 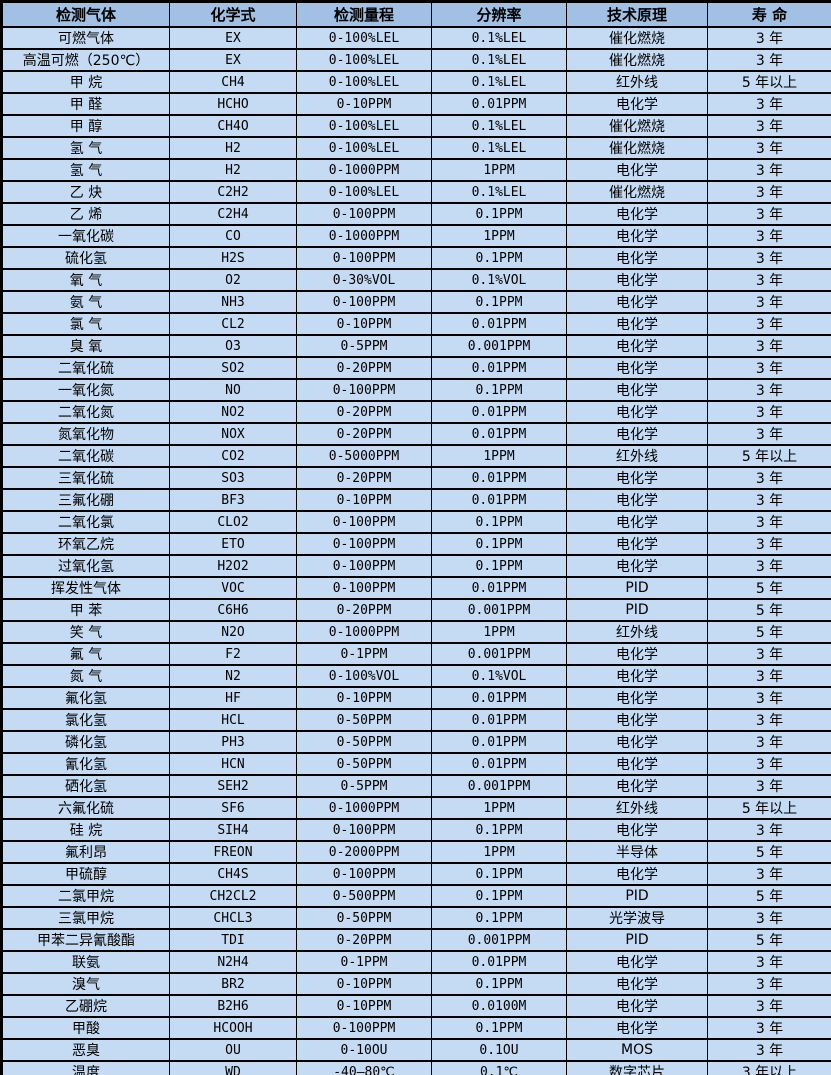 I want to click on table-row: 二氧化氯 CLO2 0-100PPM 0.1PPM 电化学 3 年, so click(x=416, y=522).